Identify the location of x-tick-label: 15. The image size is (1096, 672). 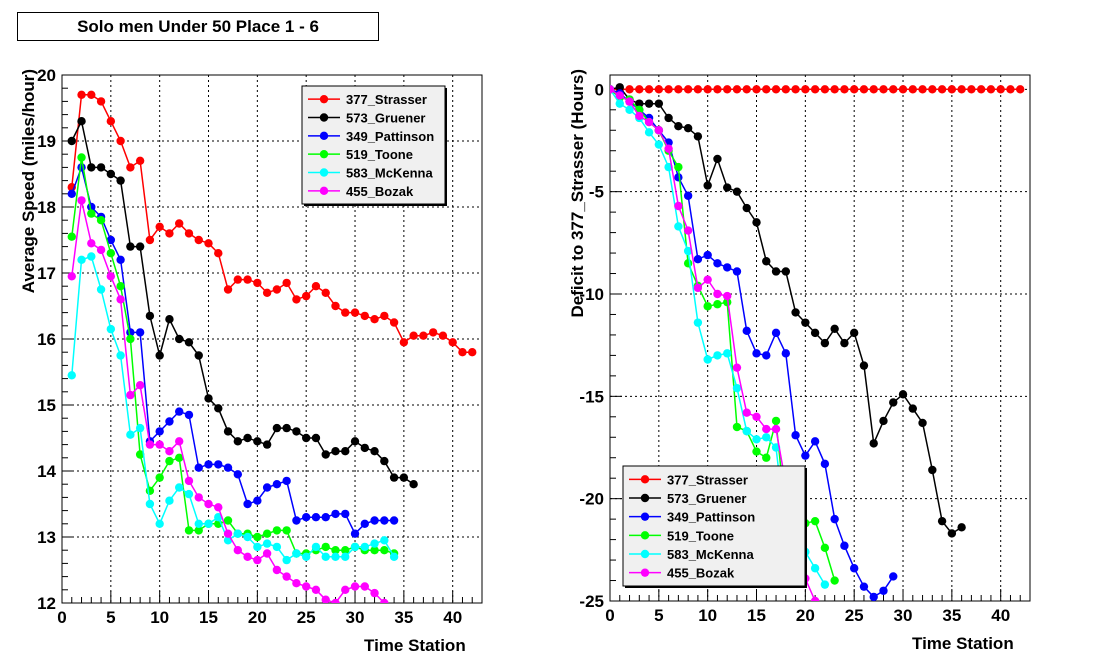
(756, 615).